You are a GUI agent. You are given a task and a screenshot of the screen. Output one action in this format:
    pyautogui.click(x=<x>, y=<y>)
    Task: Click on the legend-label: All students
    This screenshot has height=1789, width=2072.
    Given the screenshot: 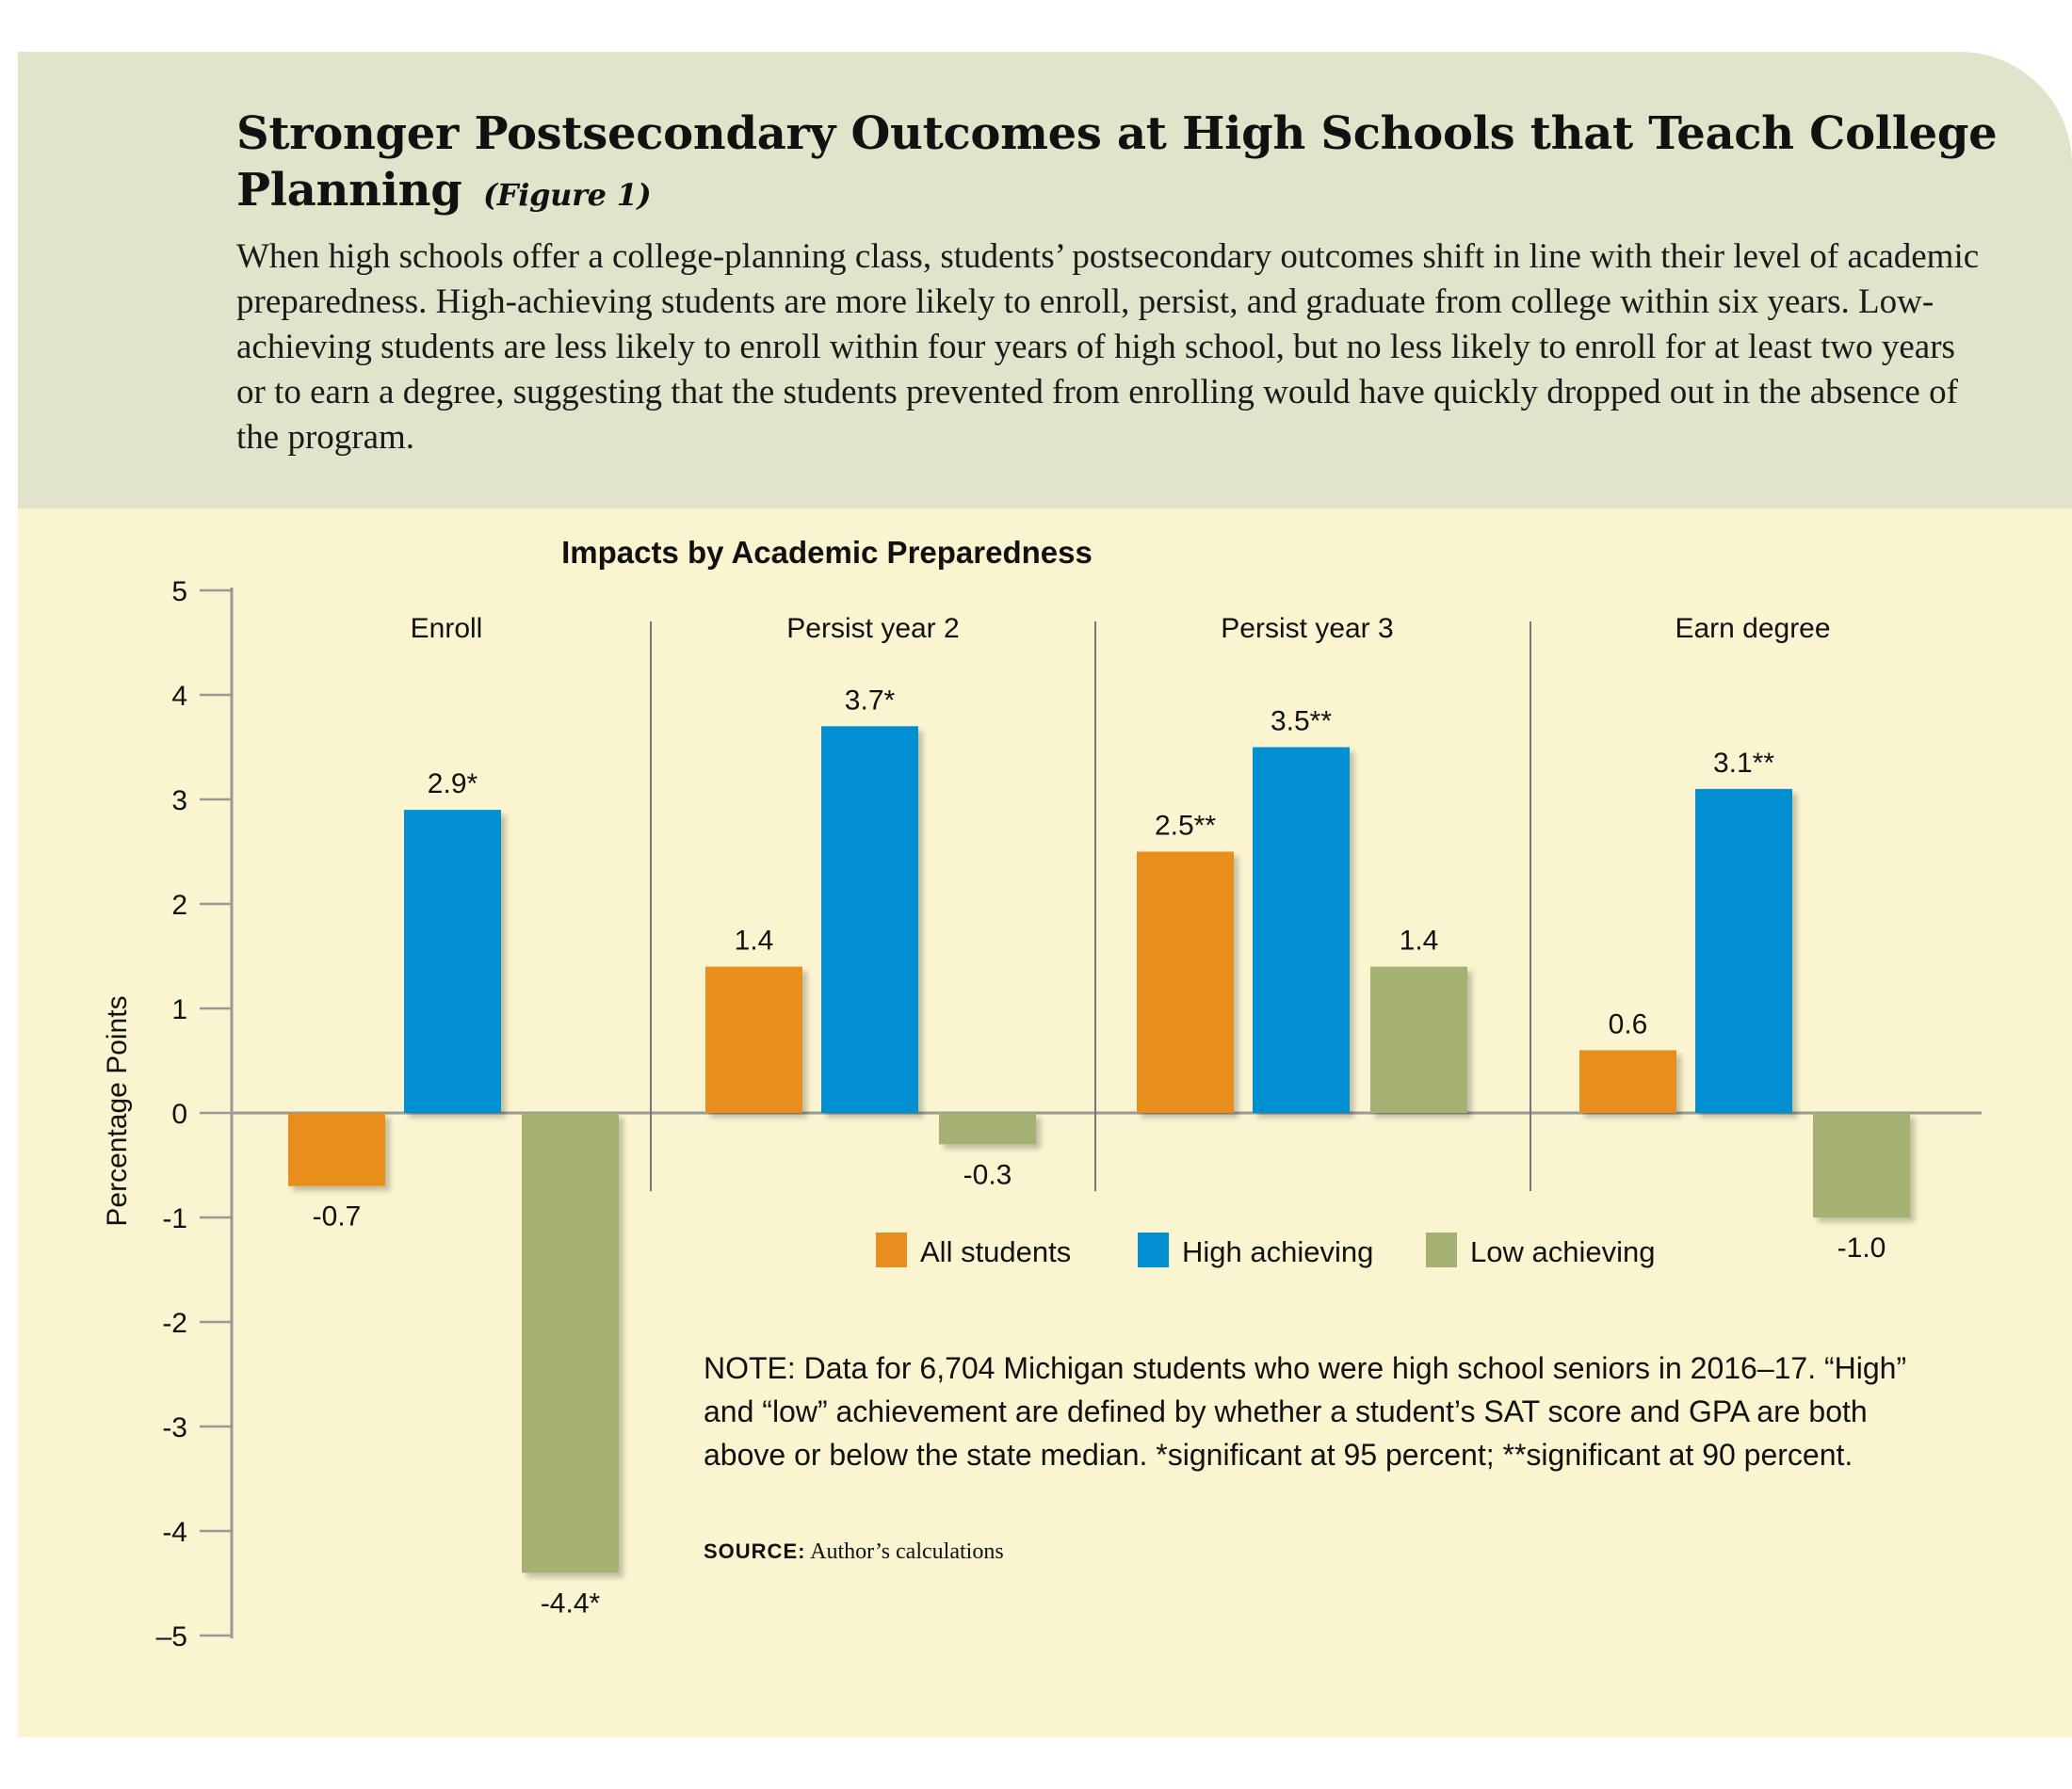 What is the action you would take?
    pyautogui.click(x=995, y=1251)
    